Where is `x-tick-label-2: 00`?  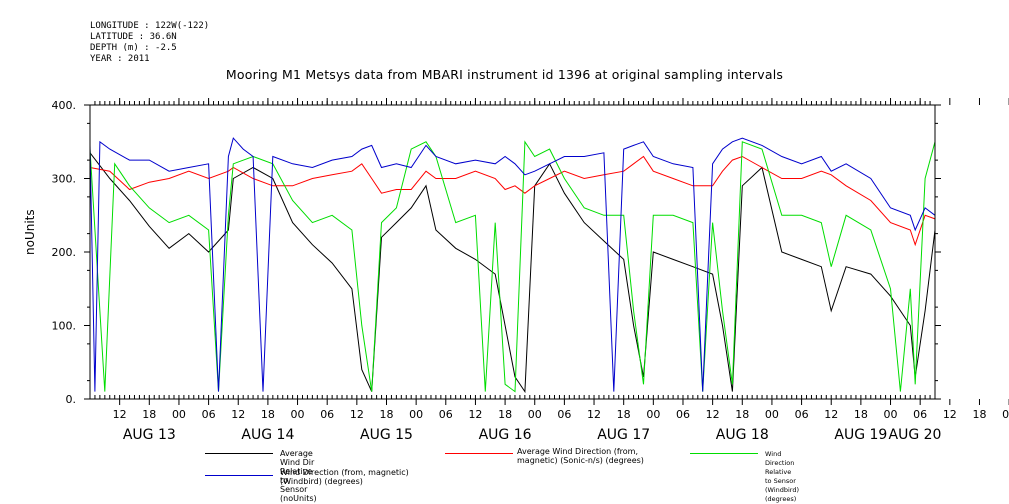
x-tick-label-2: 00 is located at coordinates (179, 414).